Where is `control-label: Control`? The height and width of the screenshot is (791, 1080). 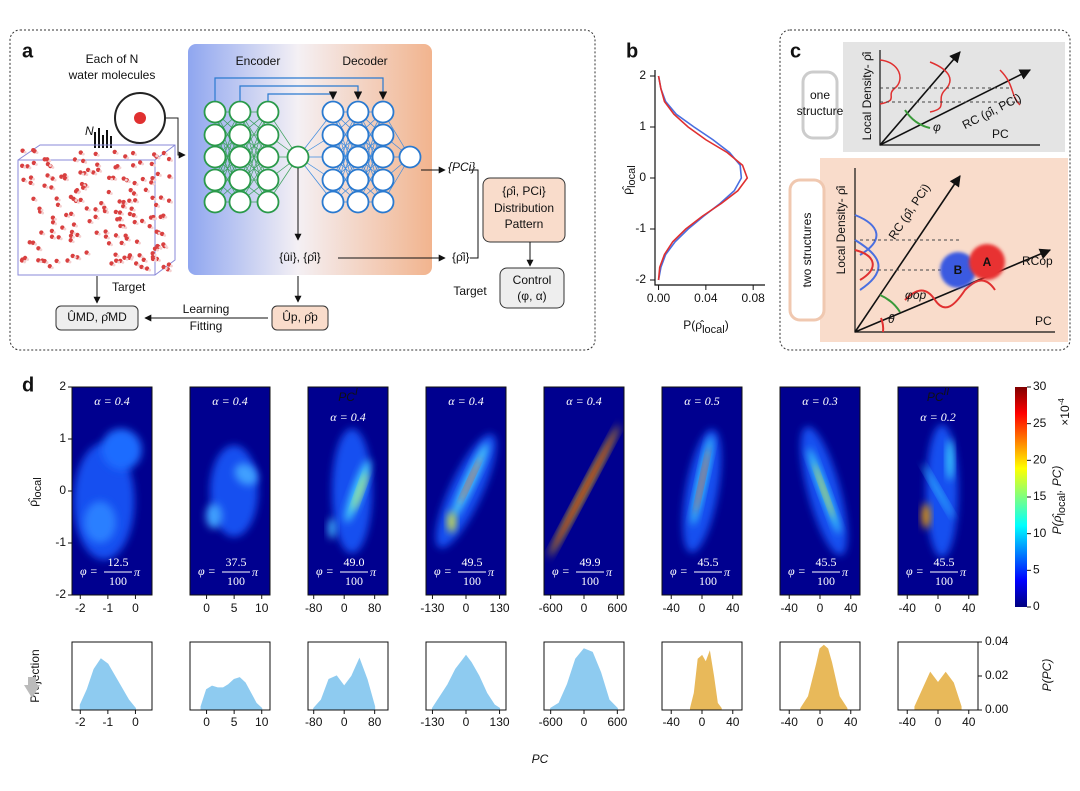 control-label: Control is located at coordinates (532, 280).